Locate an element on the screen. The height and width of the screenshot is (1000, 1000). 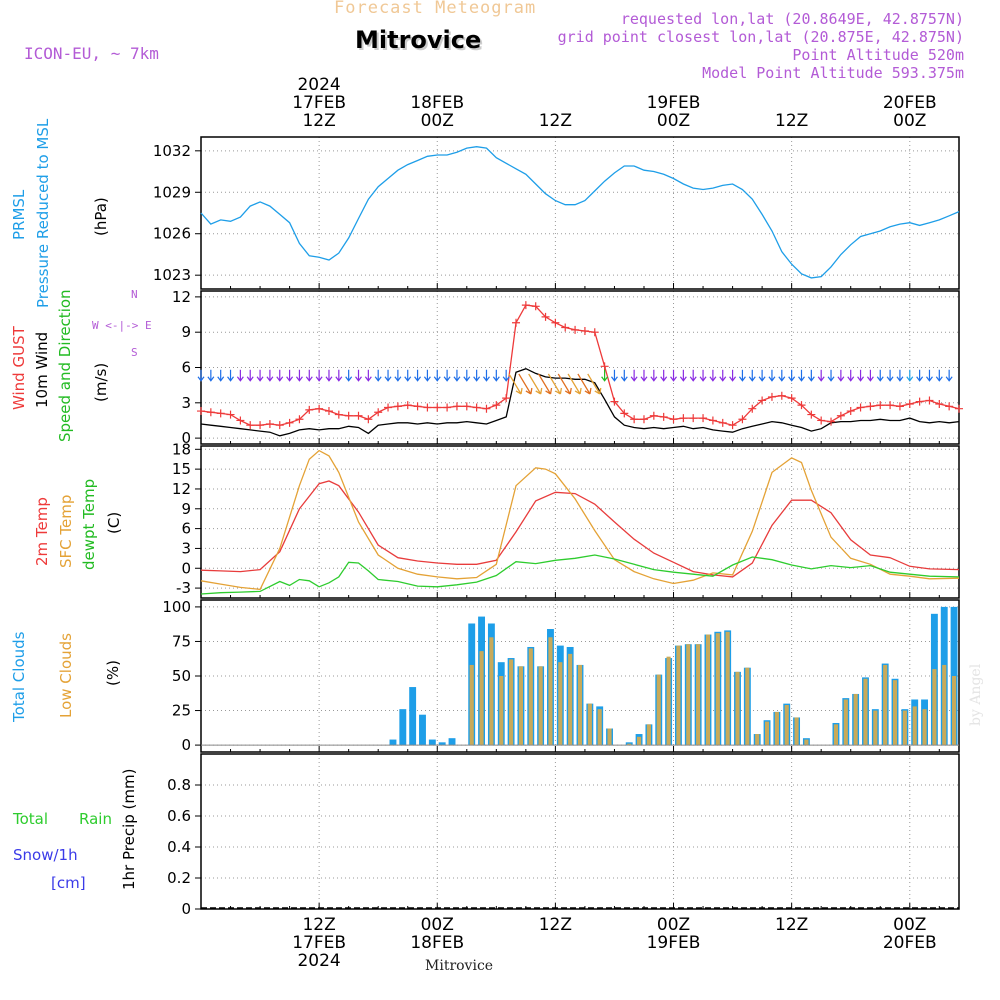
precipitation-frame is located at coordinates (580, 831).